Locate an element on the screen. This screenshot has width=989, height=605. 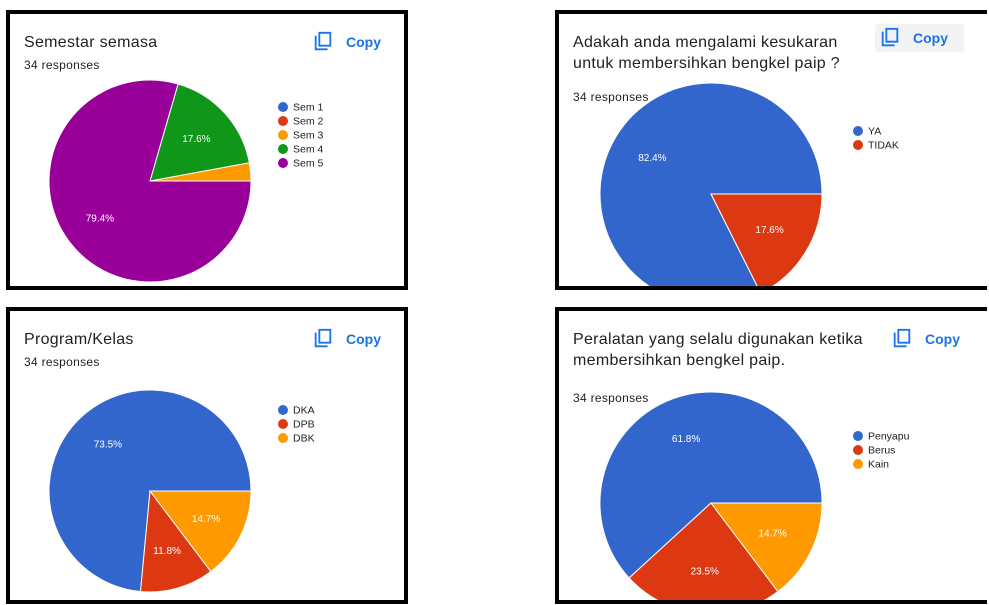
legend-label: DPB is located at coordinates (304, 425).